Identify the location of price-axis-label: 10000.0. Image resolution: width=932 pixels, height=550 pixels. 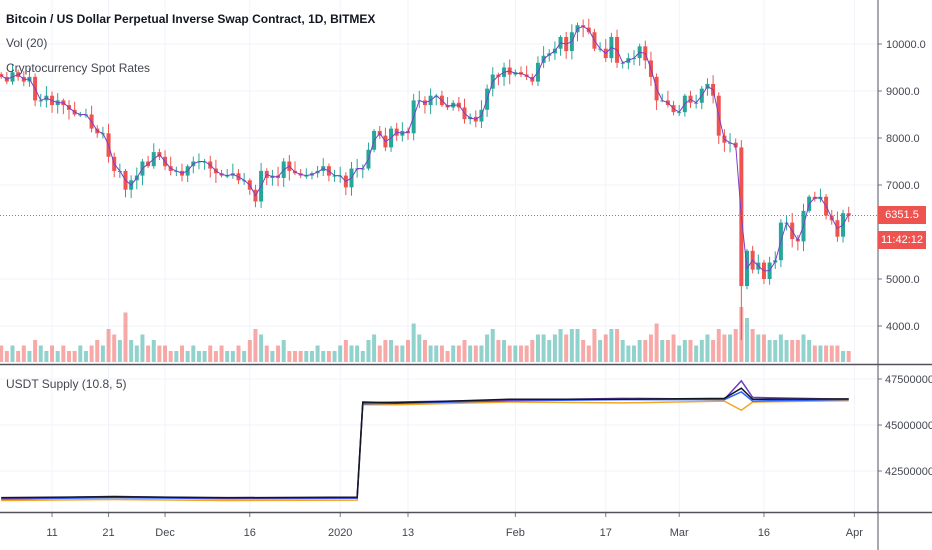
(906, 45).